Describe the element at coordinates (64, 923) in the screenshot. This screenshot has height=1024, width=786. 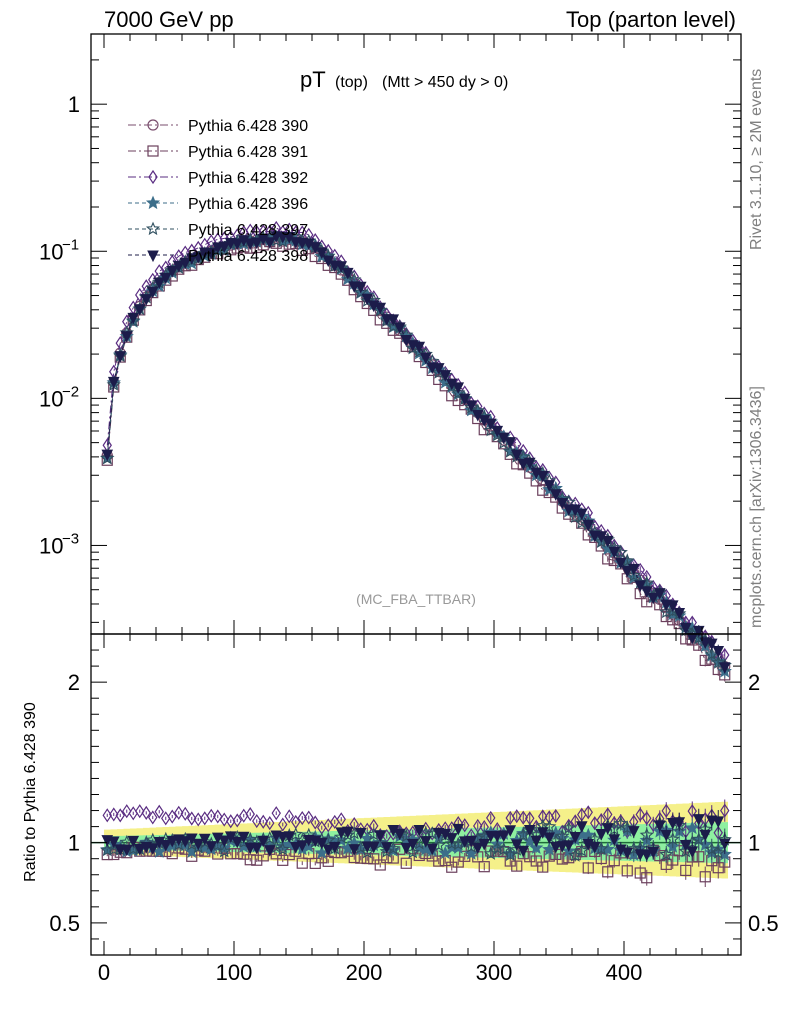
I see `ratio-tick-label-left: 0.5` at that location.